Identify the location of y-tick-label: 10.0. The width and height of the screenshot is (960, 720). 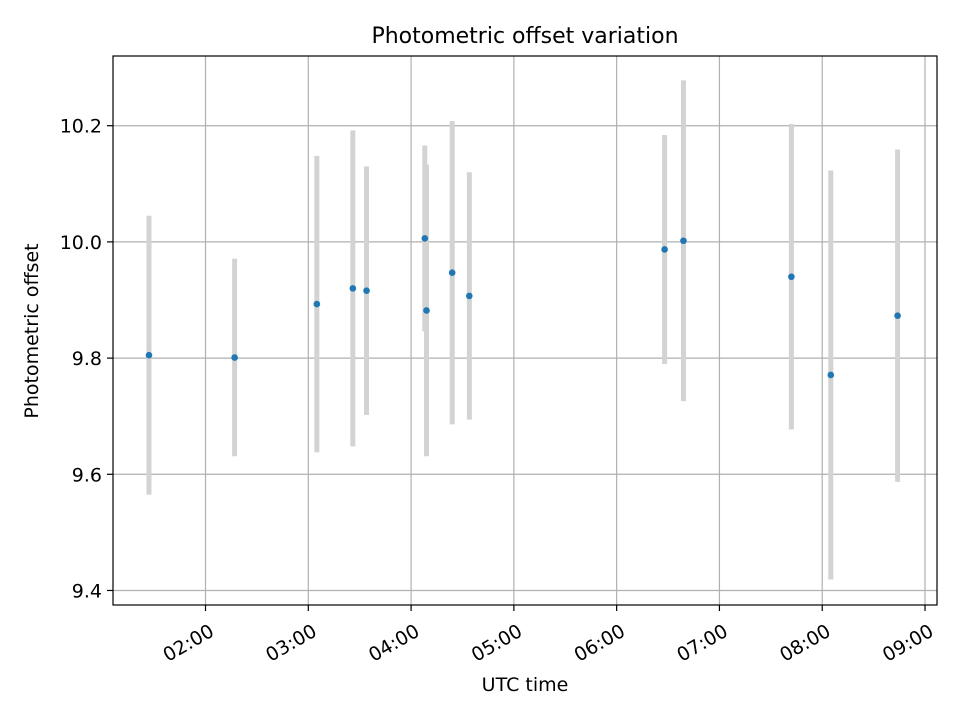
(81, 243).